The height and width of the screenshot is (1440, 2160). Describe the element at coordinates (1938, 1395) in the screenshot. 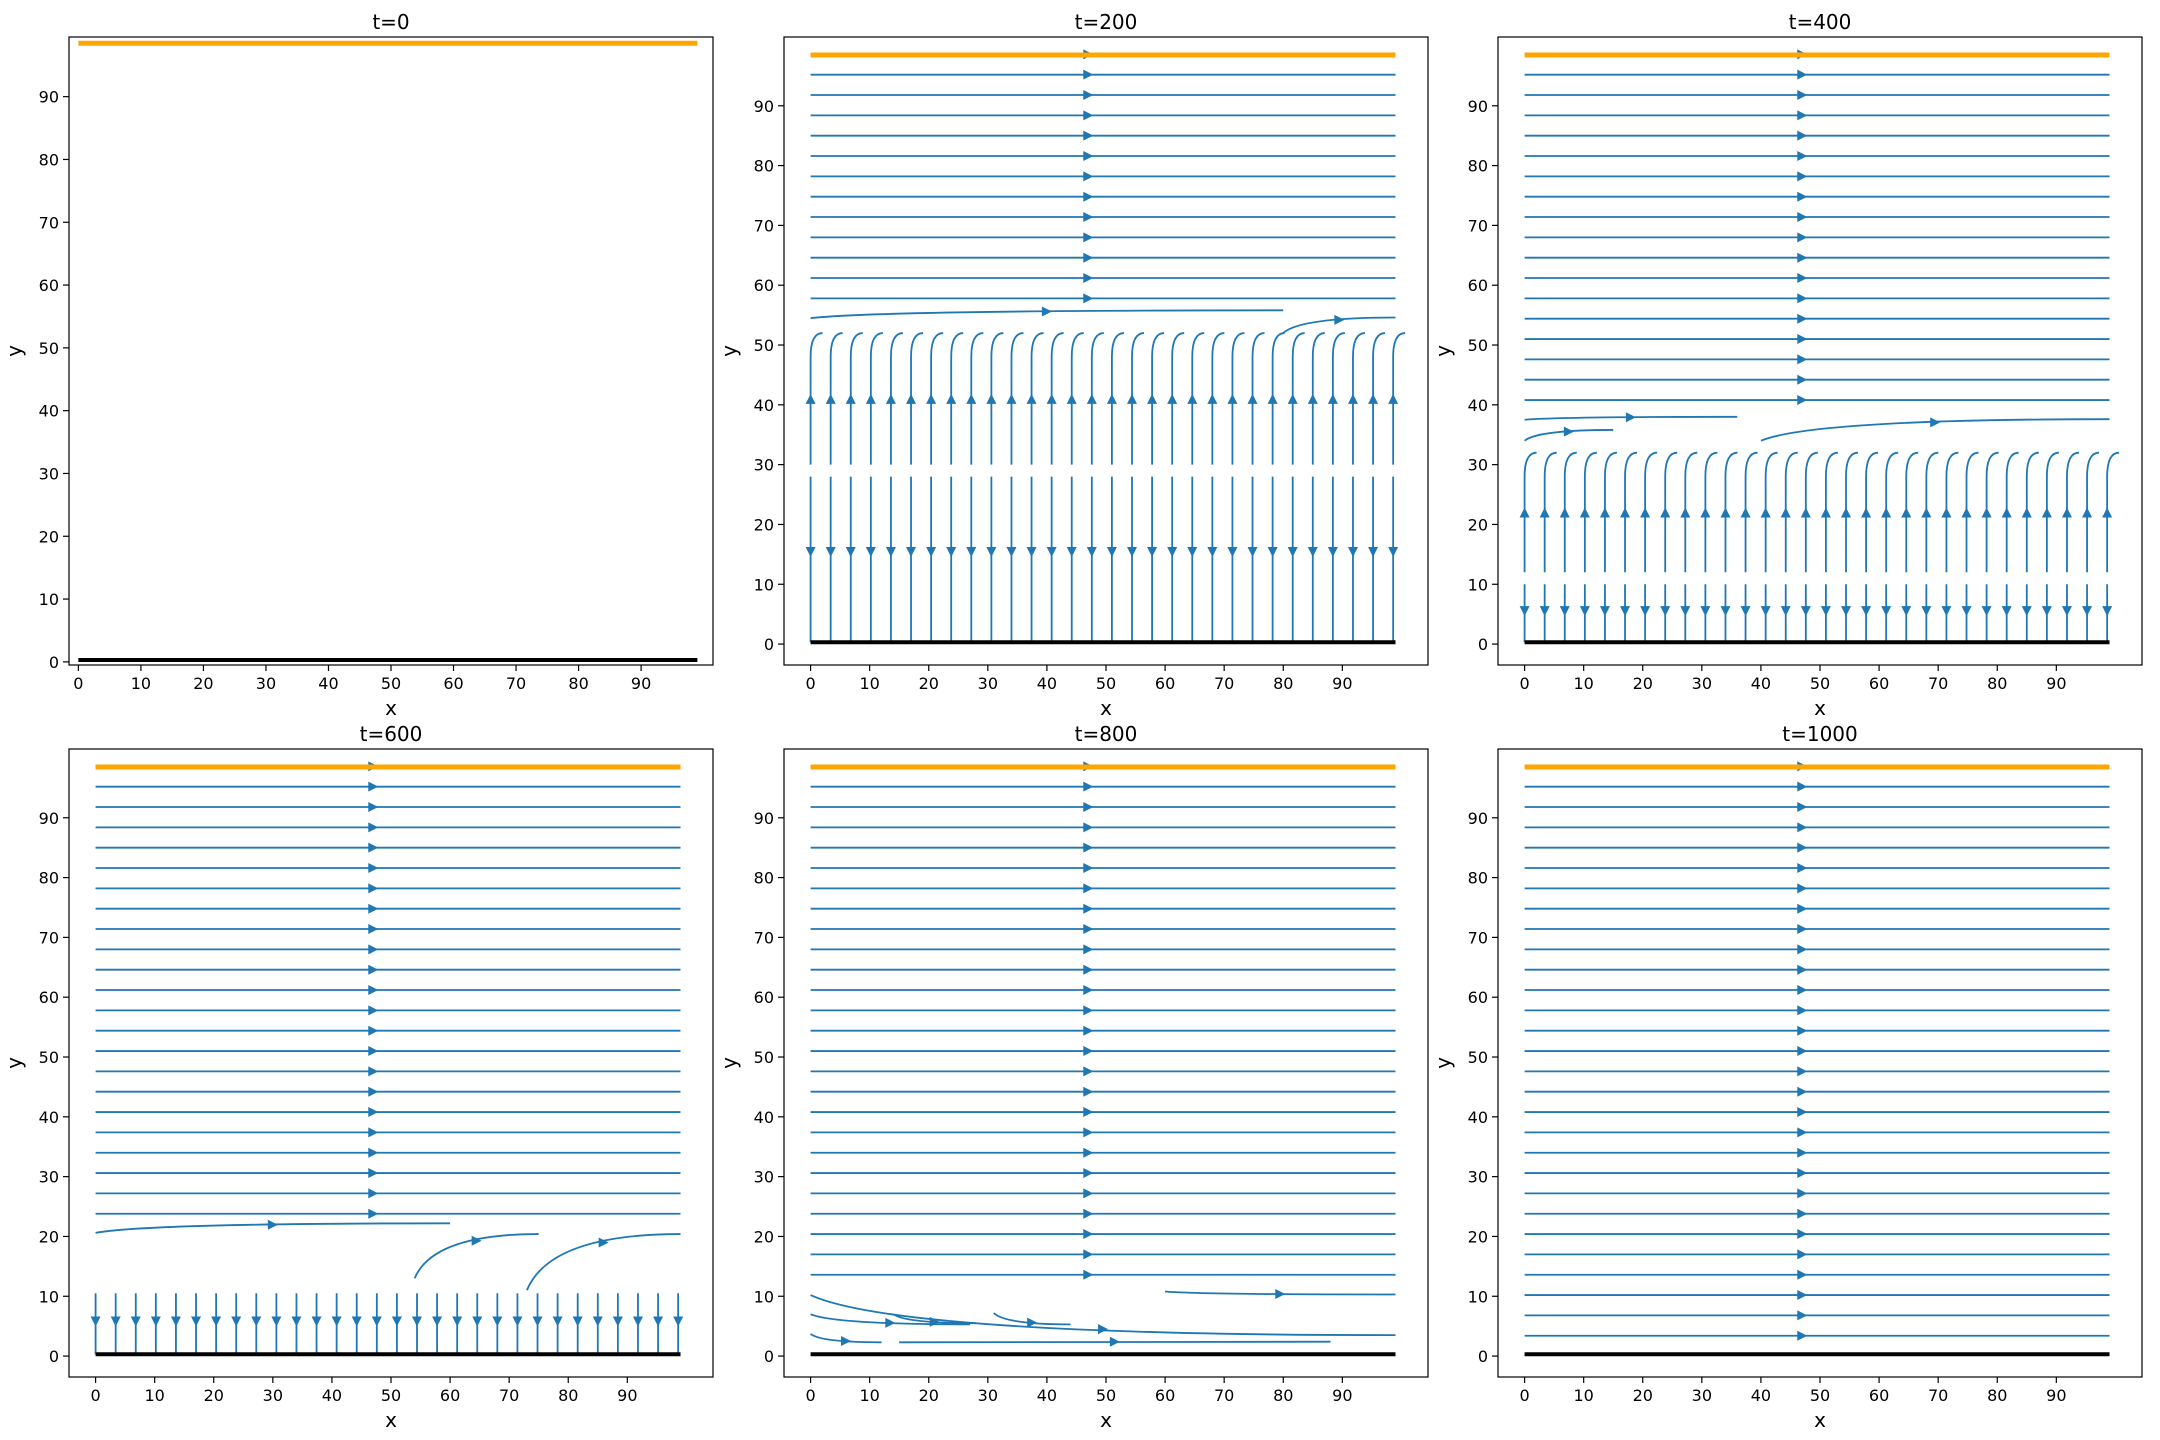

I see `x-tick-label: 70` at that location.